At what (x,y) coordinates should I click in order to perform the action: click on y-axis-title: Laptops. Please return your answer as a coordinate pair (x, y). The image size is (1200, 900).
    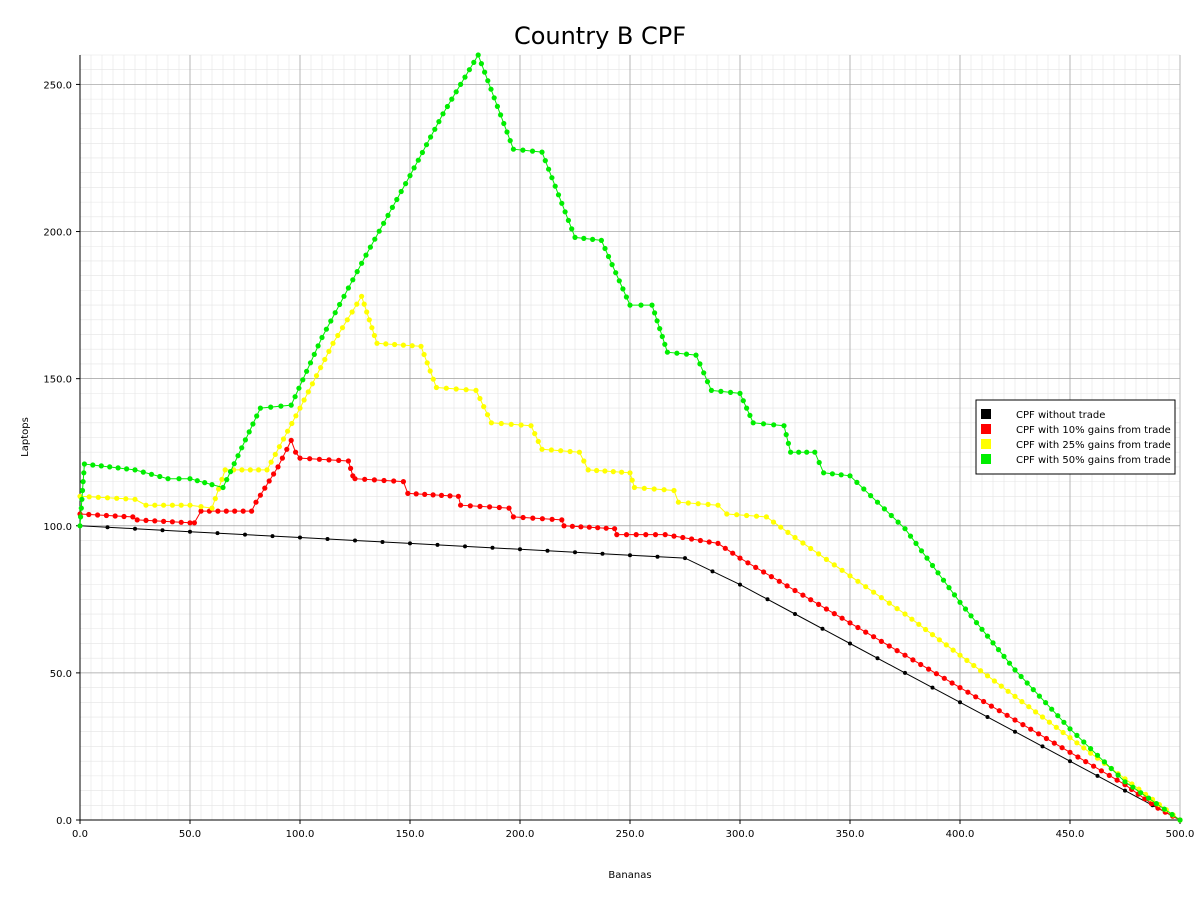
    Looking at the image, I should click on (25, 437).